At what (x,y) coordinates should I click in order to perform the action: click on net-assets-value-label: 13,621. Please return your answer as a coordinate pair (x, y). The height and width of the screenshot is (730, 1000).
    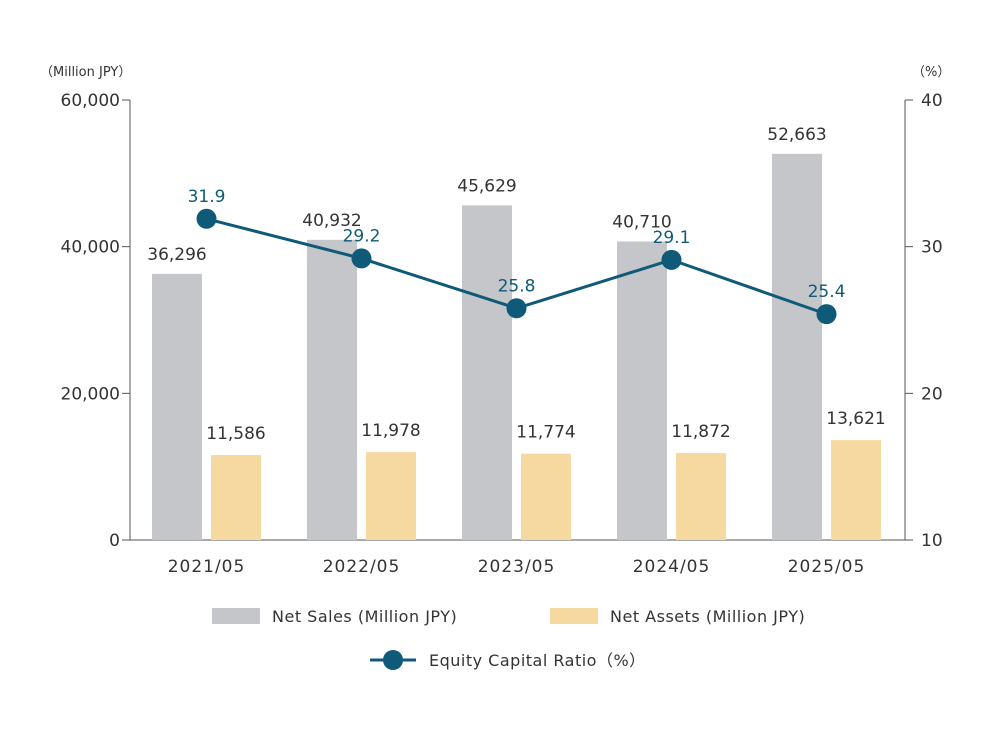
    Looking at the image, I should click on (855, 419).